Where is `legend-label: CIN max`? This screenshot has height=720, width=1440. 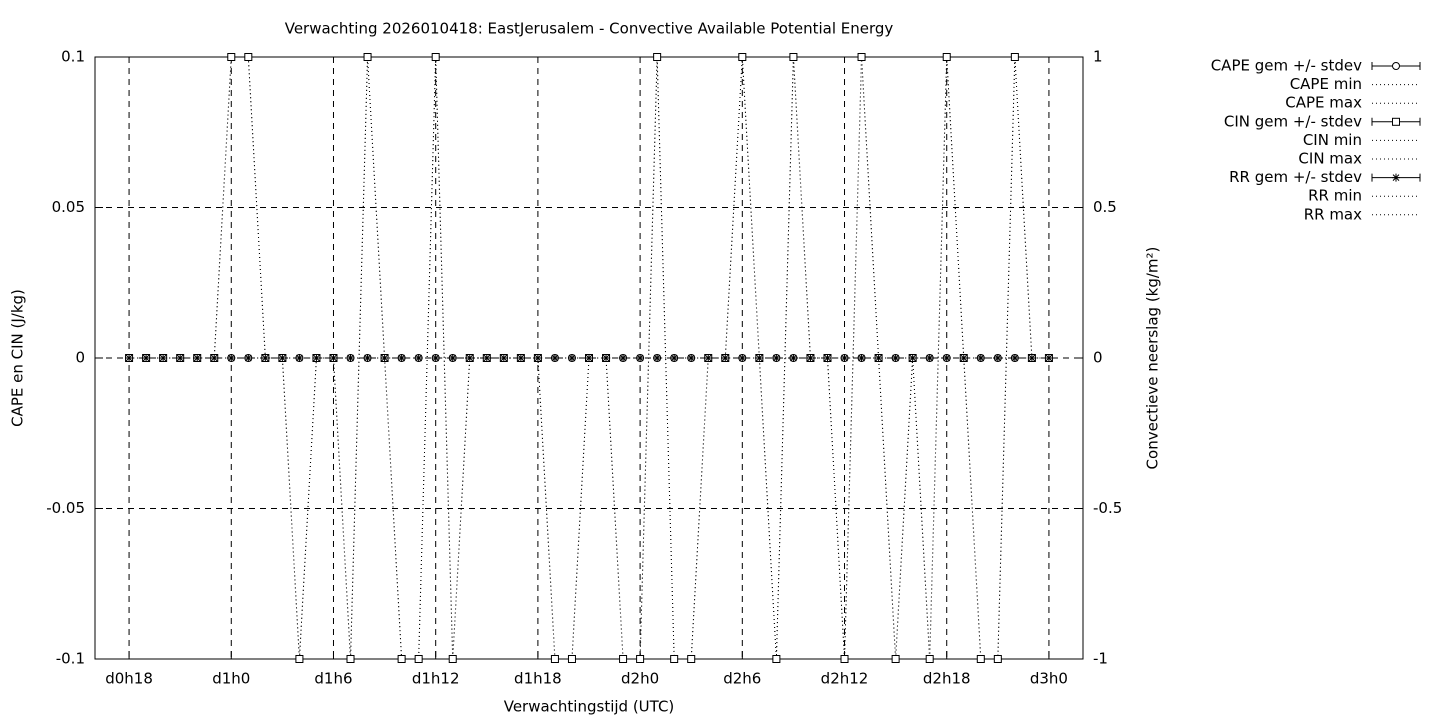
legend-label: CIN max is located at coordinates (1330, 159).